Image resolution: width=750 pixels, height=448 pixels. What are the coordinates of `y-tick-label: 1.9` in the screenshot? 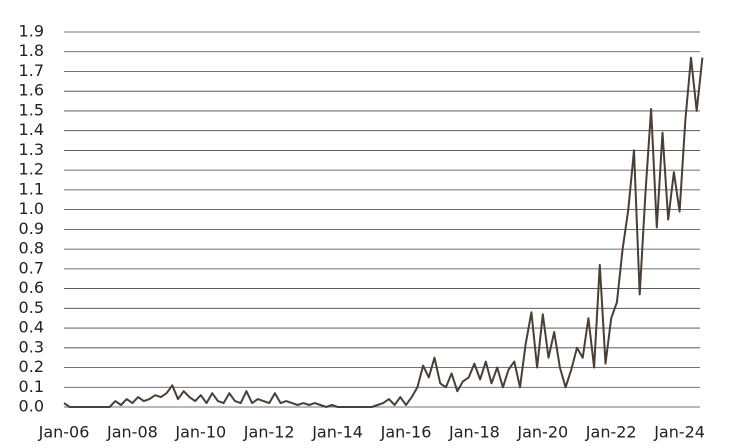 It's located at (31, 31).